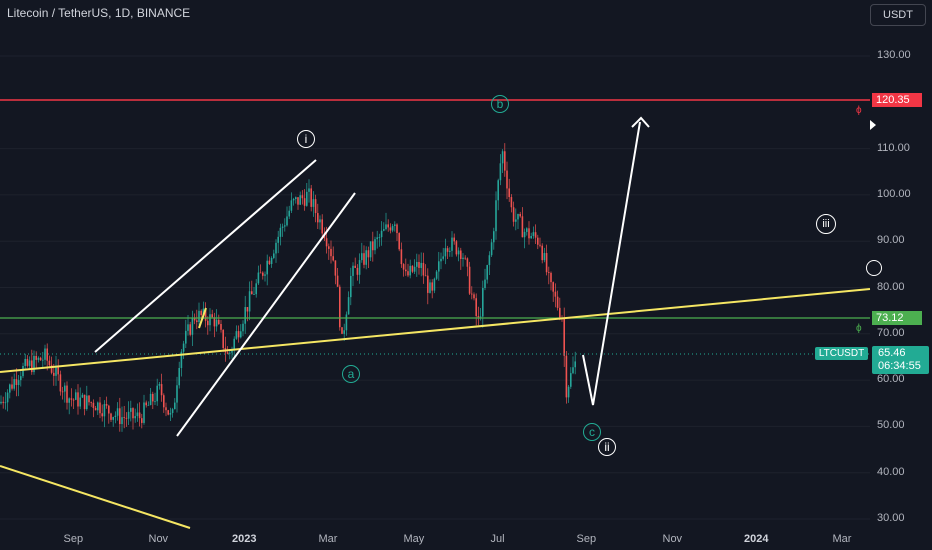 This screenshot has height=550, width=932. I want to click on time-tick-label: Jul, so click(497, 539).